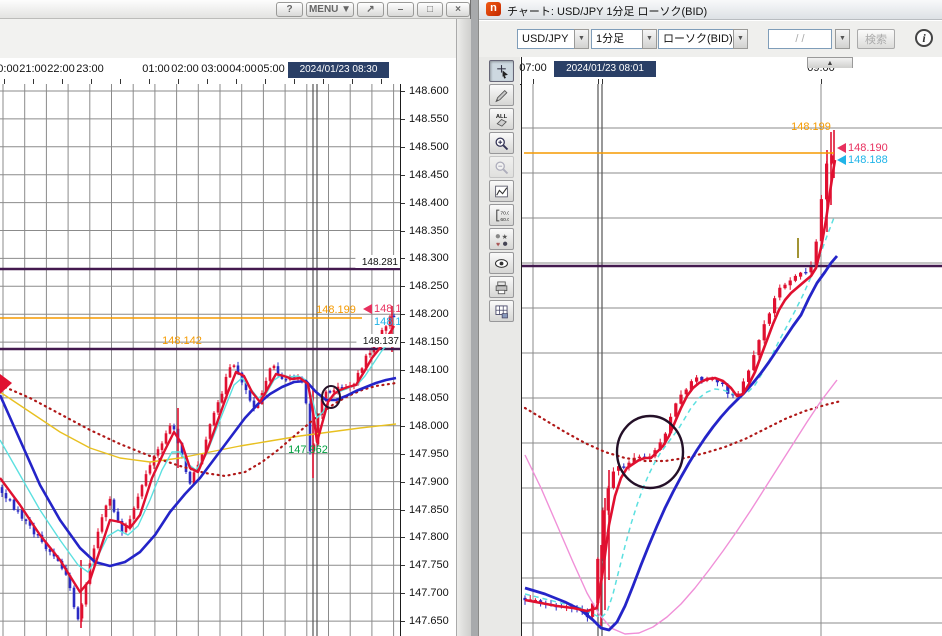 This screenshot has width=942, height=636. Describe the element at coordinates (924, 38) in the screenshot. I see `info-icon: i` at that location.